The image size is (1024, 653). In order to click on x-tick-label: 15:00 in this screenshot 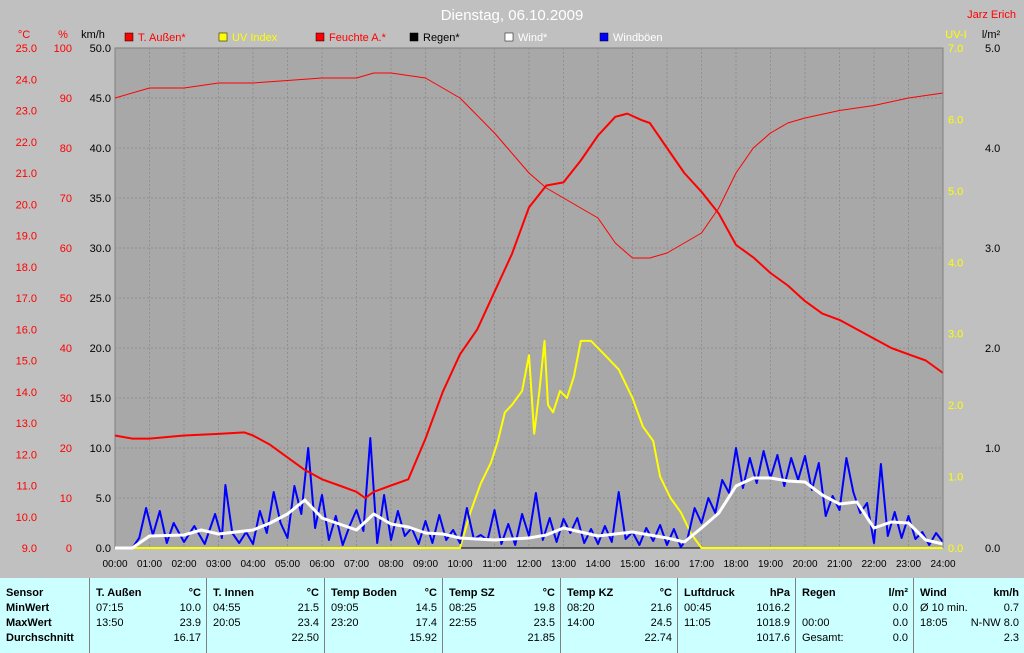, I will do `click(632, 564)`.